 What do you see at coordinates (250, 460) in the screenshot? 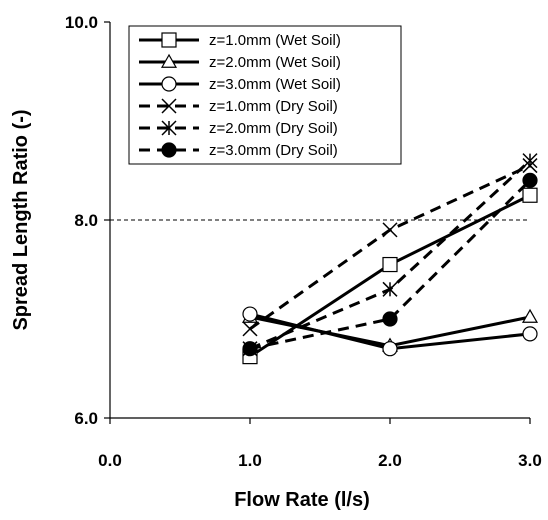
I see `x-tick-label: 1.0` at bounding box center [250, 460].